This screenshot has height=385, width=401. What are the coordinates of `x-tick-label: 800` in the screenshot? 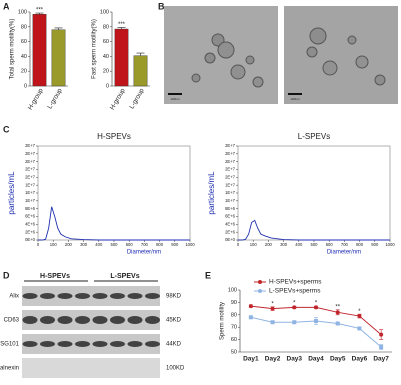 It's located at (360, 244).